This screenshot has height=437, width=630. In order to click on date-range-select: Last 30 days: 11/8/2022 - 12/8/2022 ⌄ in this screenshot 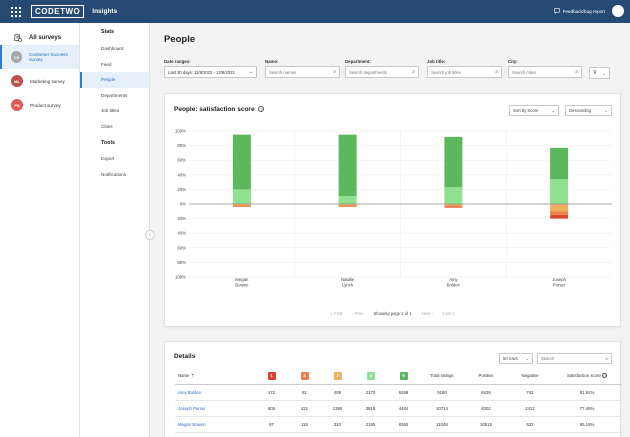, I will do `click(210, 72)`.